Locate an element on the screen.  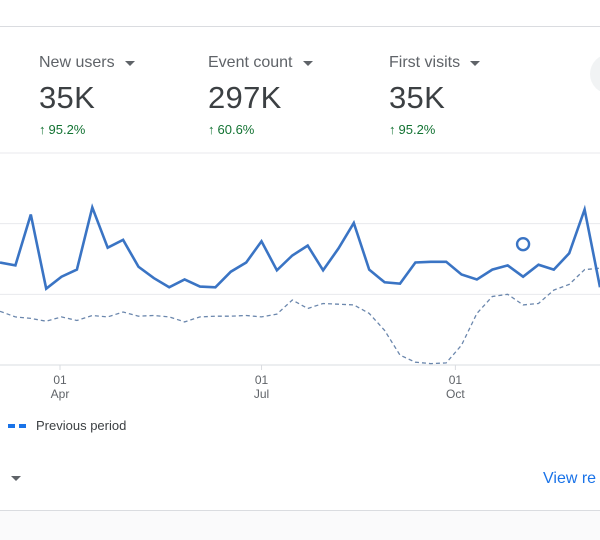
metric-event-count: Event count 297K ↑ 60.6% is located at coordinates (260, 95).